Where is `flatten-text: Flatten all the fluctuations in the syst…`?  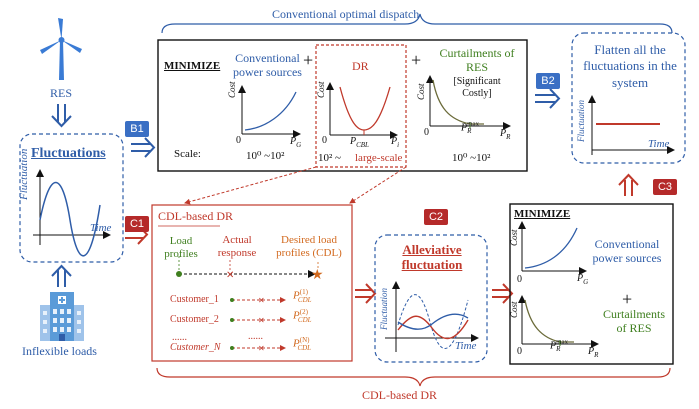
flatten-text: Flatten all the fluctuations in the syst… is located at coordinates (630, 66).